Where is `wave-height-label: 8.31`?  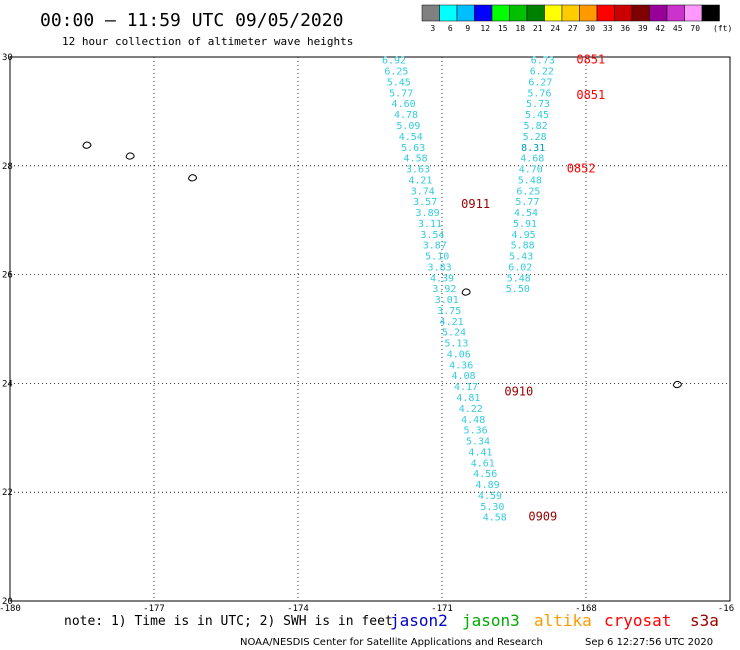
wave-height-label: 8.31 is located at coordinates (533, 148).